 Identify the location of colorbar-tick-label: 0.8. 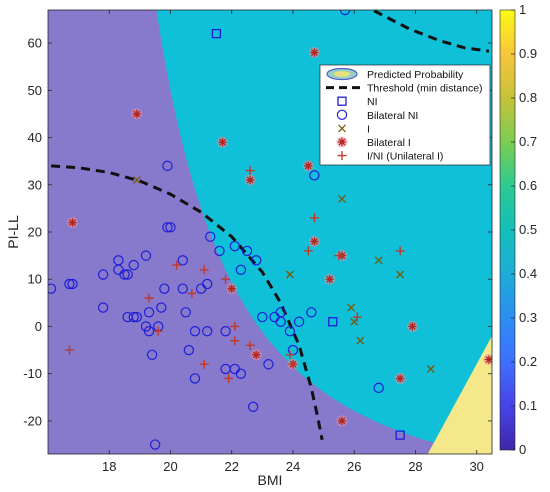
(528, 97).